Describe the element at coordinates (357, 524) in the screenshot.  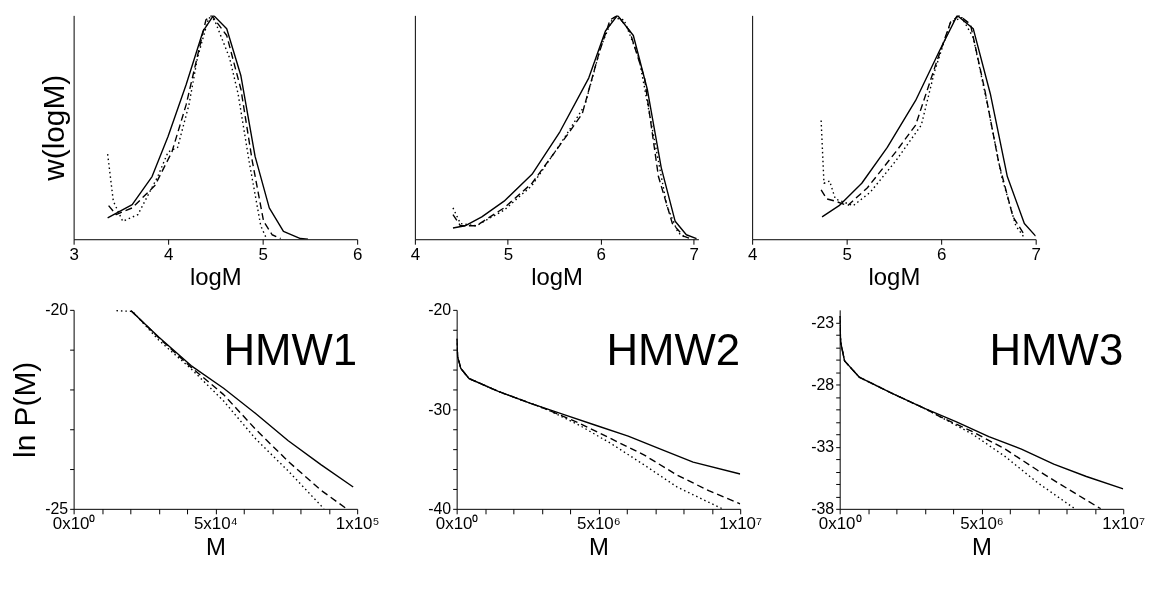
I see `x-tick-label: 1x10⁵` at that location.